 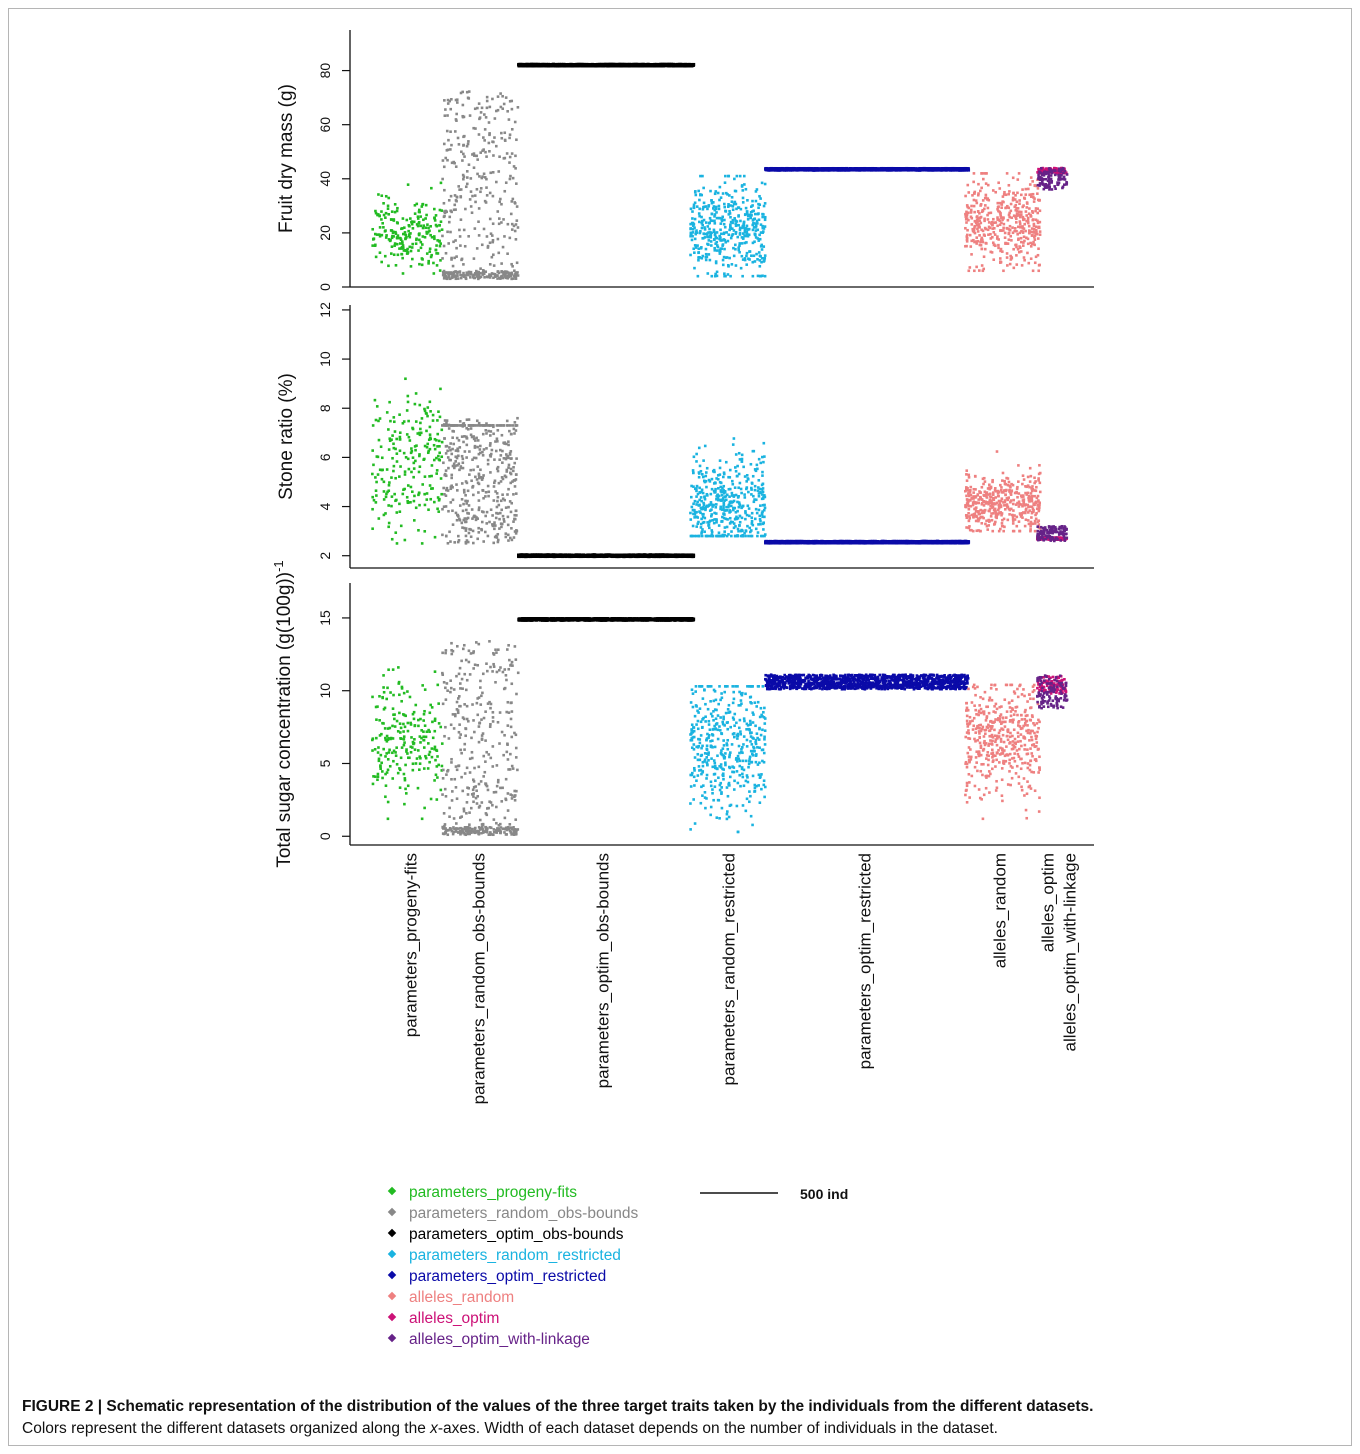 I want to click on y-tick-label: 40, so click(x=325, y=179).